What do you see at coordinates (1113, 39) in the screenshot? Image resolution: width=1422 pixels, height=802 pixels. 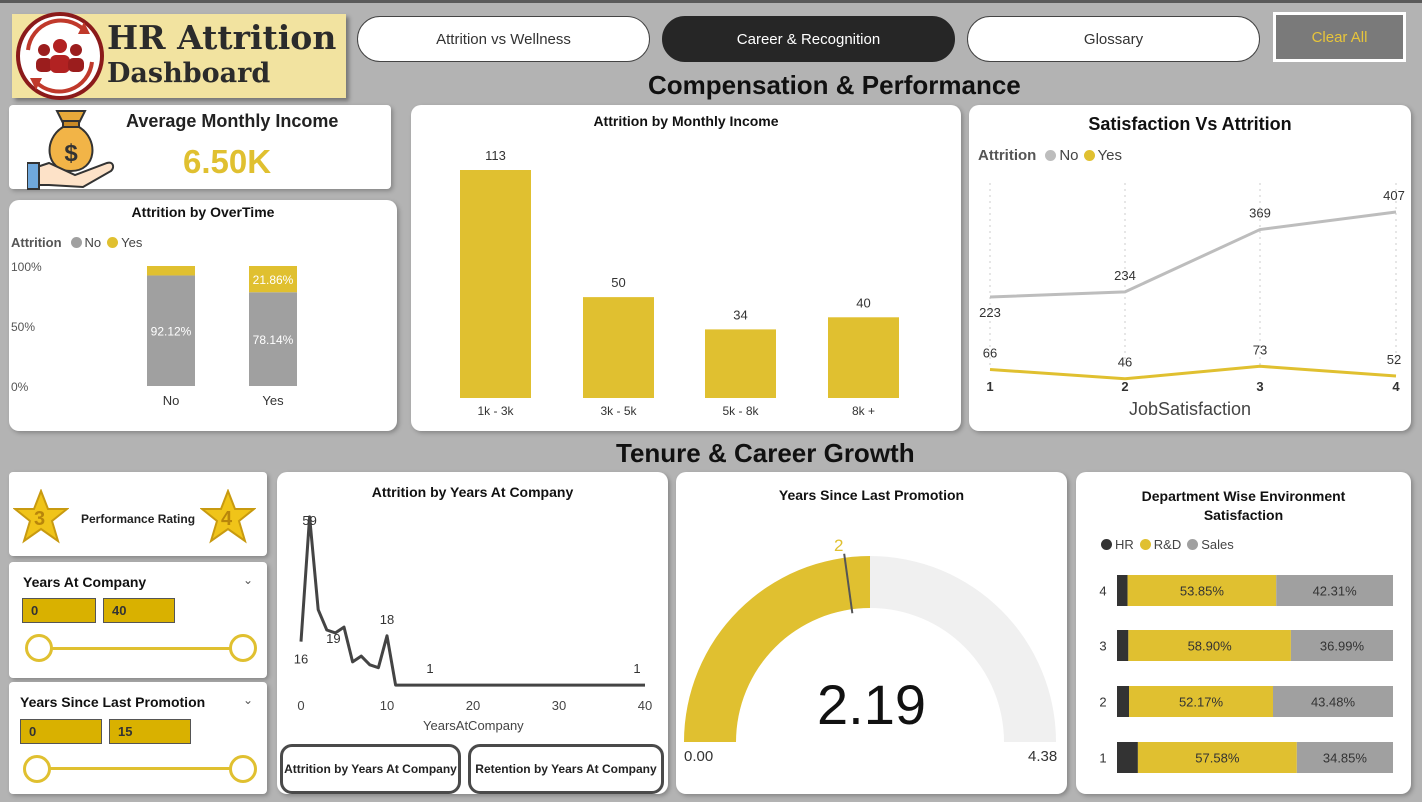 I see `tab-glossary: Glossary` at bounding box center [1113, 39].